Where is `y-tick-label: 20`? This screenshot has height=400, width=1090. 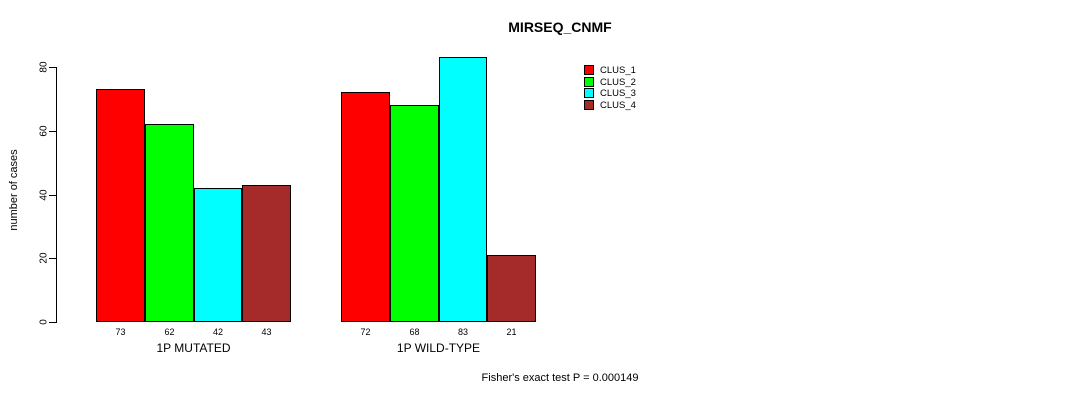
y-tick-label: 20 is located at coordinates (44, 258).